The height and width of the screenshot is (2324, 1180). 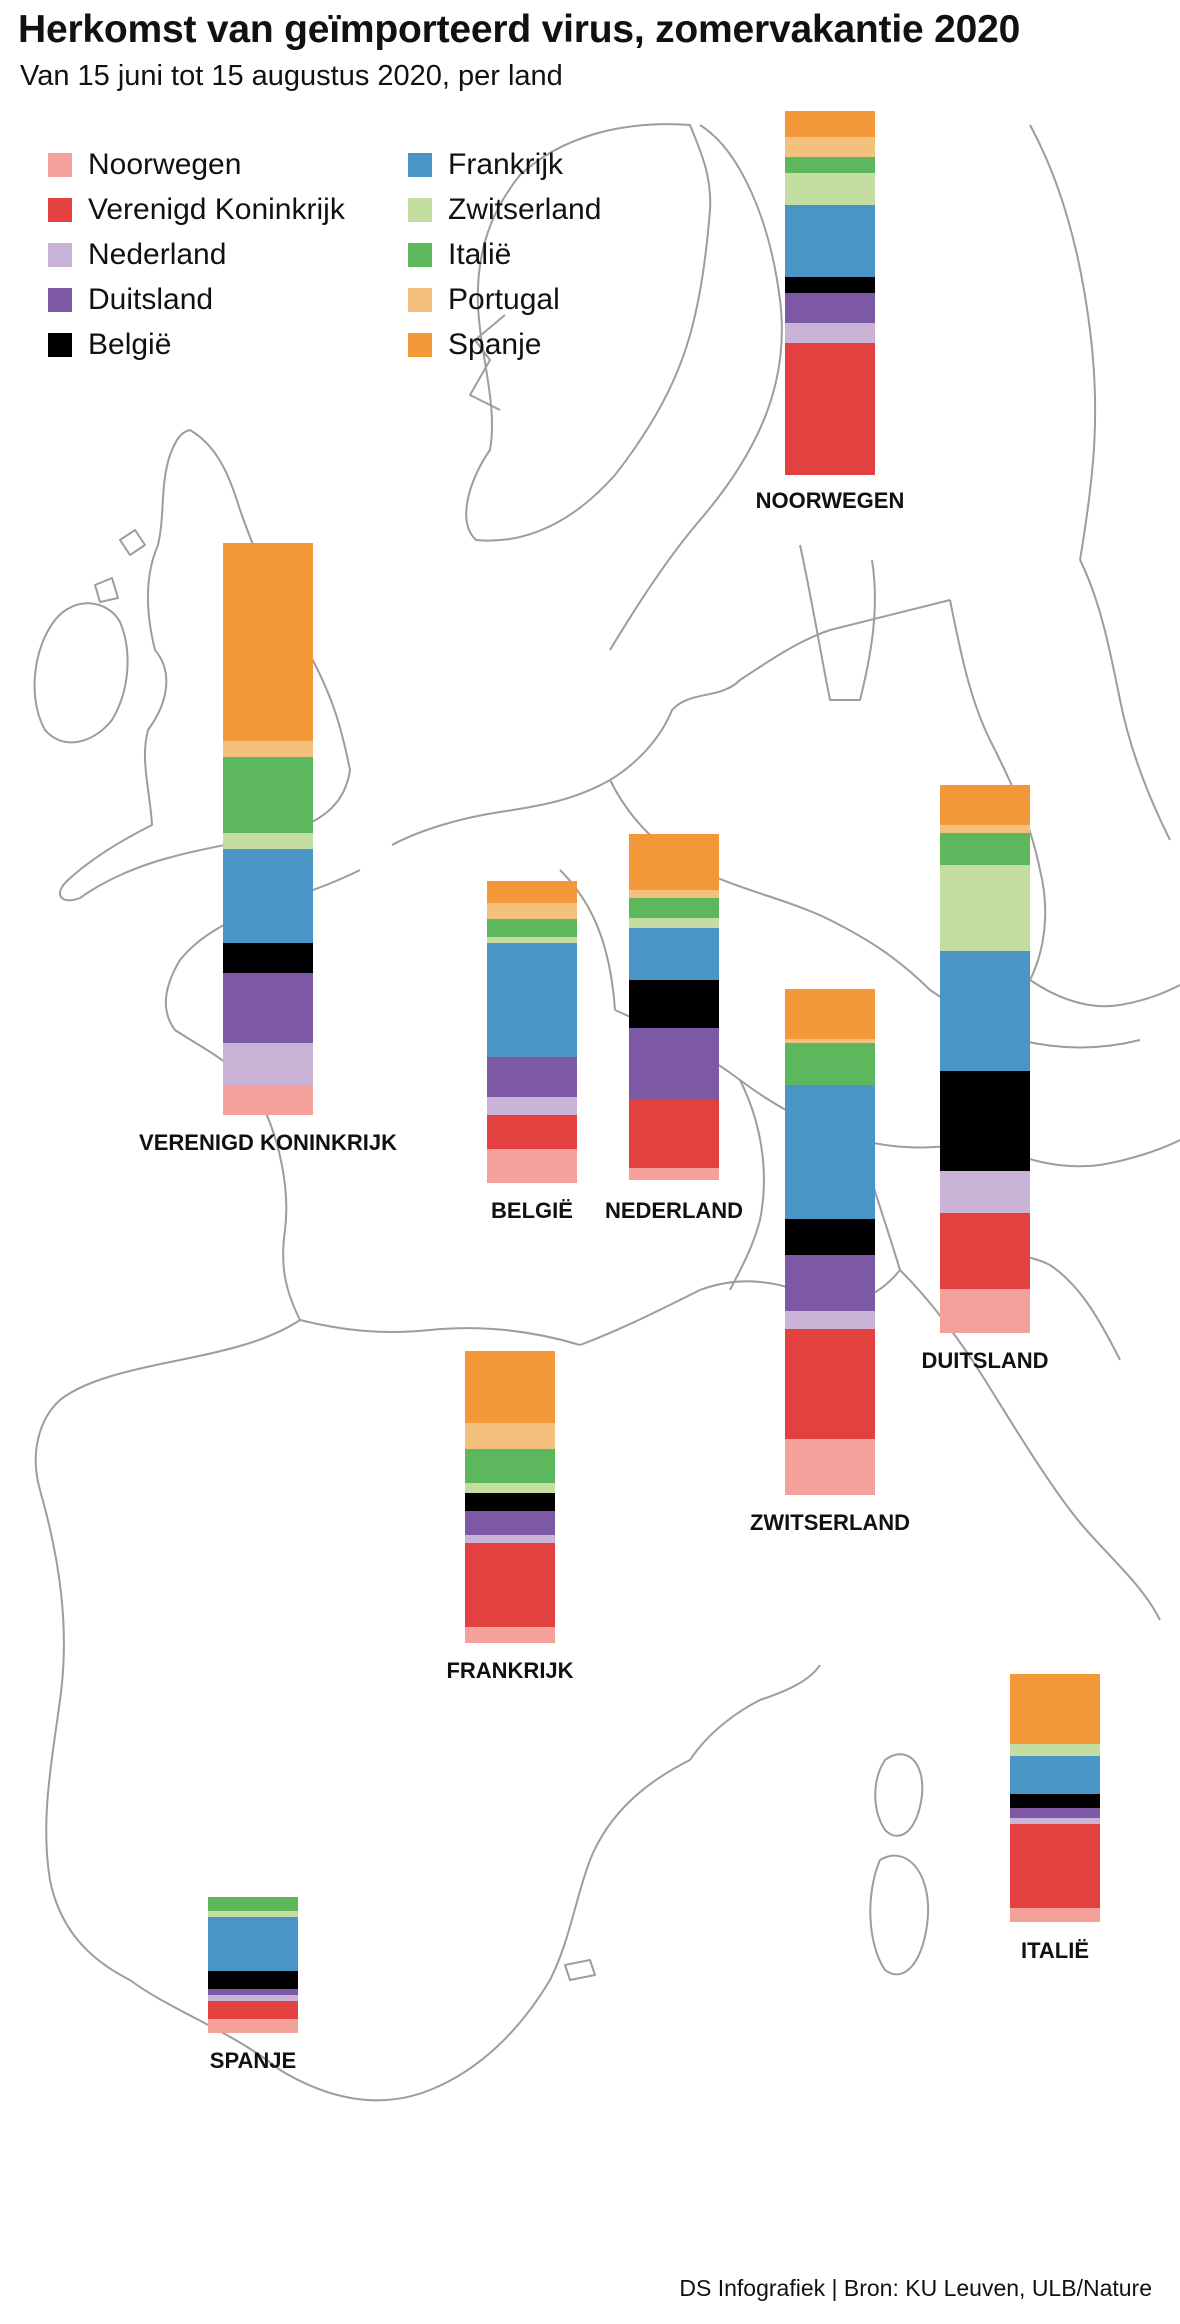 I want to click on legend-item-nederland: Nederland, so click(x=137, y=255).